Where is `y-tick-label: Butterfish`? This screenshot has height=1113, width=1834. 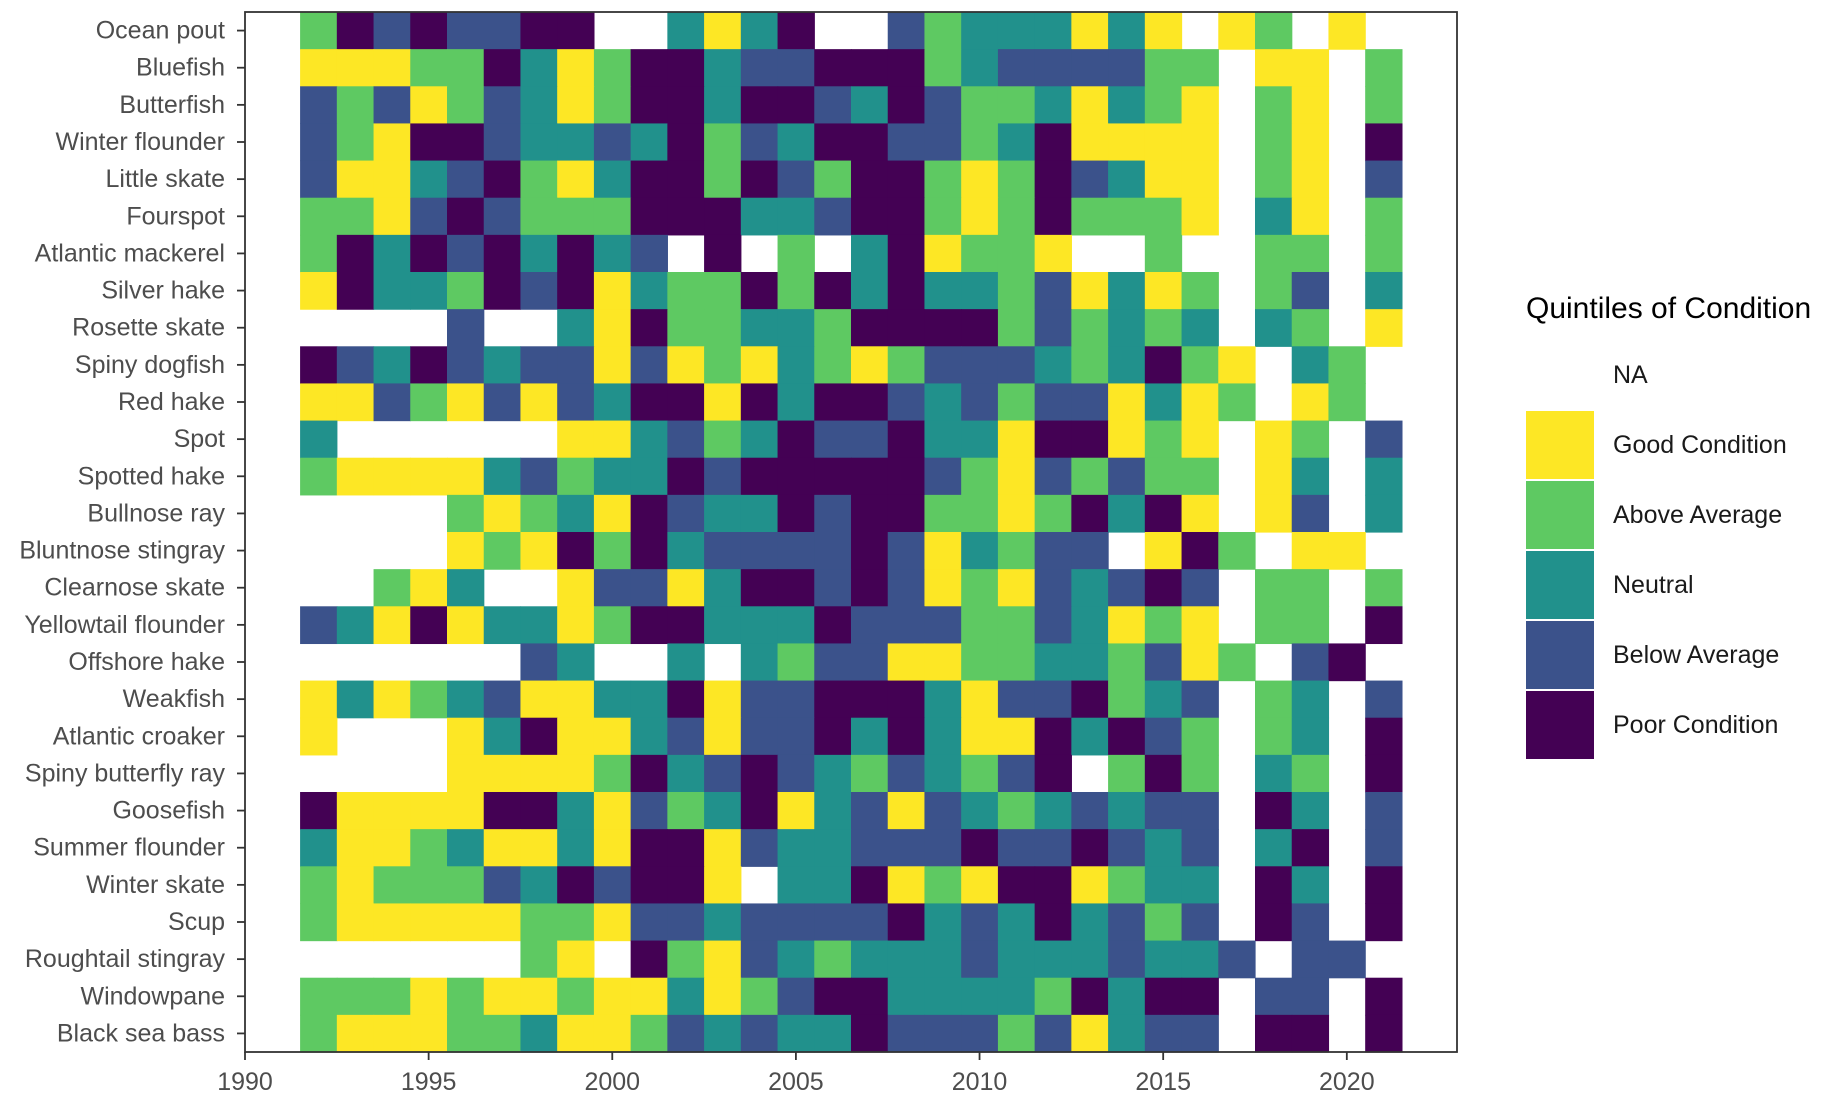 y-tick-label: Butterfish is located at coordinates (172, 105).